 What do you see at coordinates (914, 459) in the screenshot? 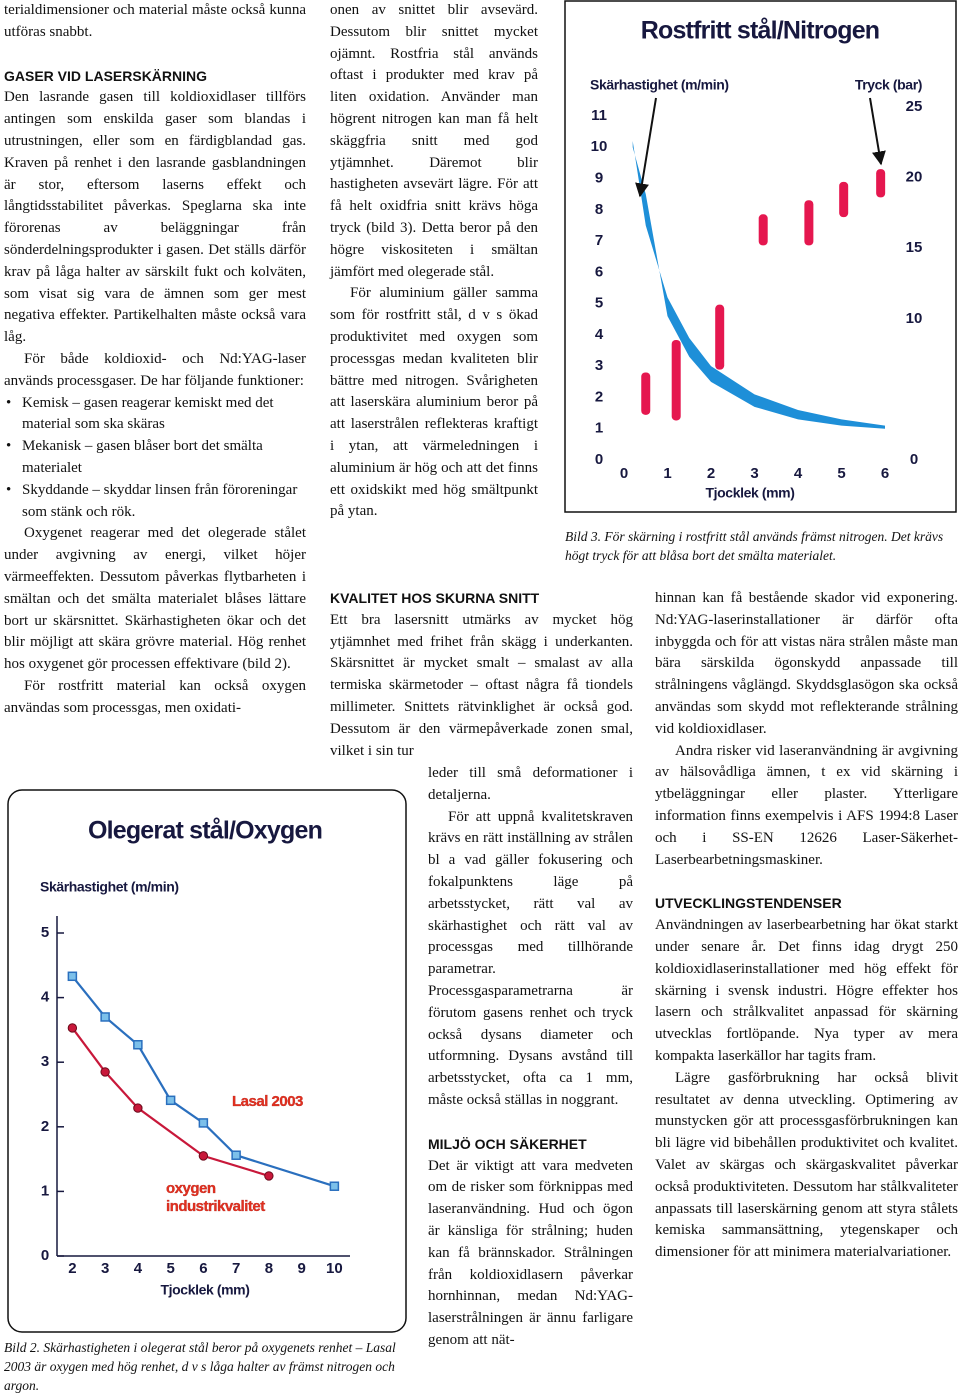
I see `y2-tick-label: 0` at bounding box center [914, 459].